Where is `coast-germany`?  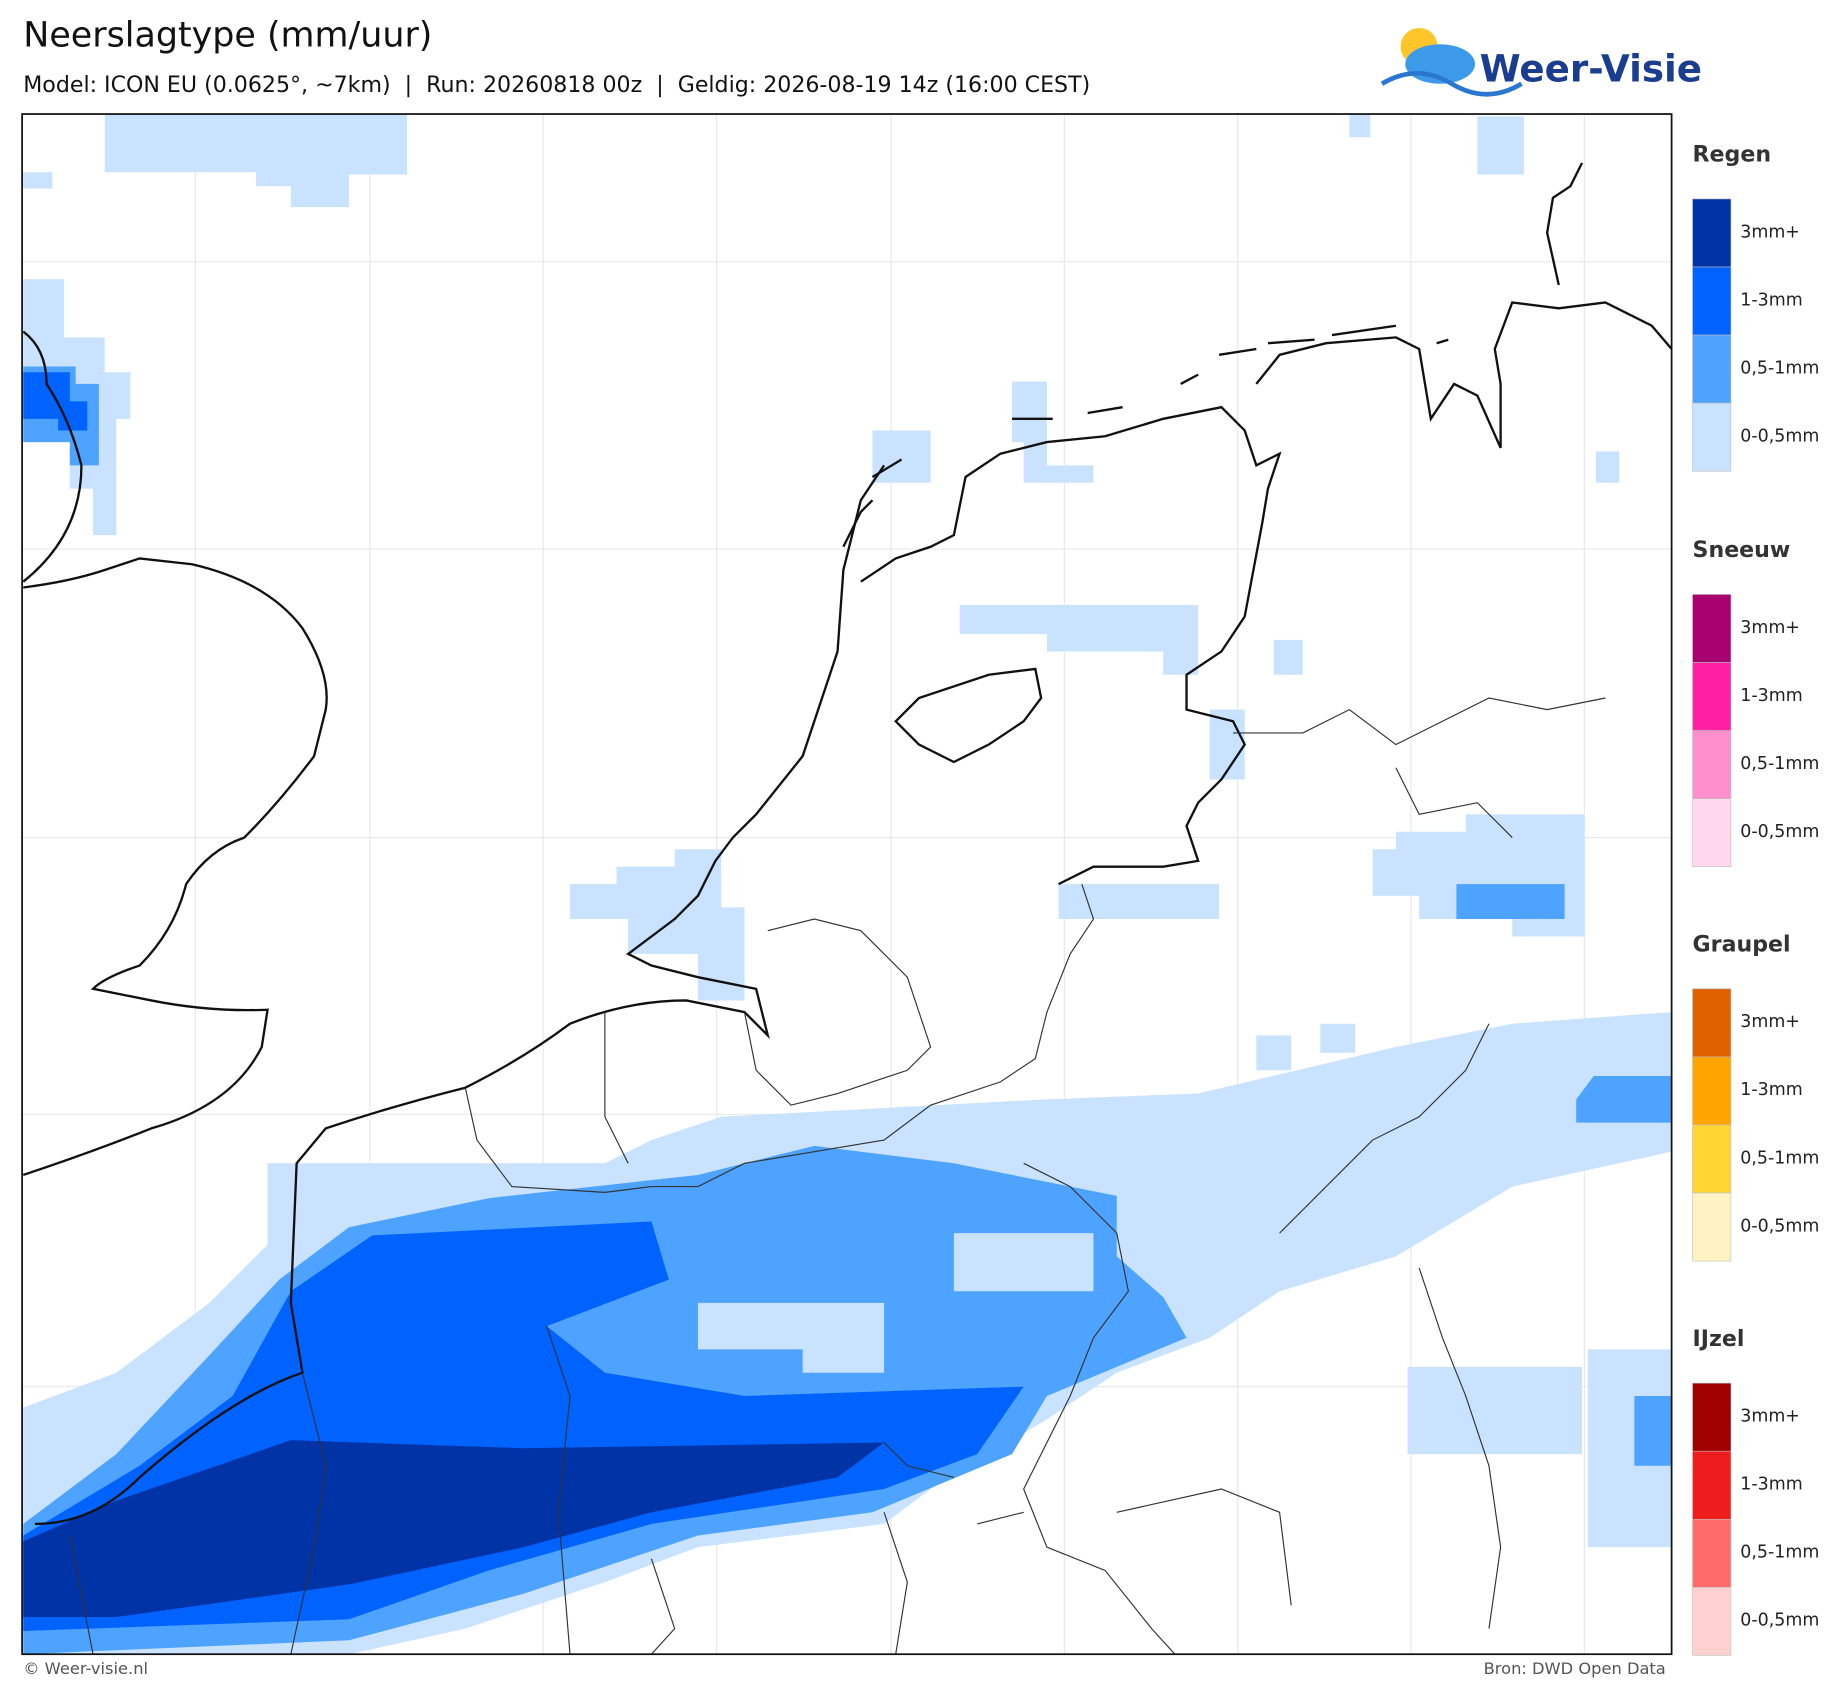
coast-germany is located at coordinates (1463, 305).